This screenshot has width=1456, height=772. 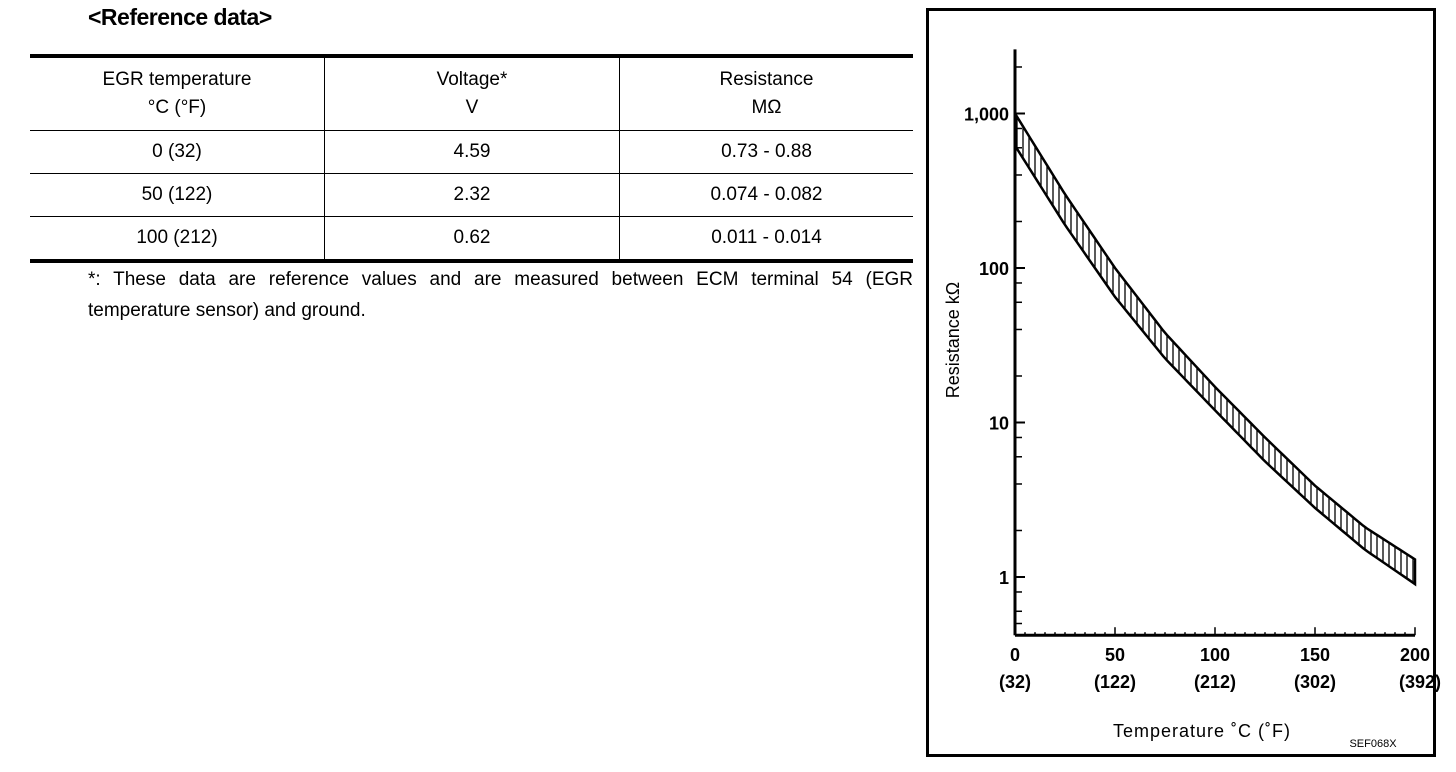 What do you see at coordinates (177, 152) in the screenshot?
I see `cell-temperature: 0 (32)` at bounding box center [177, 152].